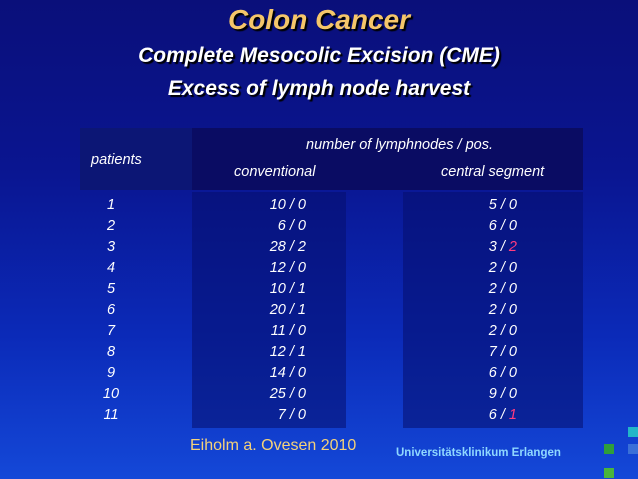 The image size is (638, 479). I want to click on central-segment-value: 6 / 1, so click(473, 415).